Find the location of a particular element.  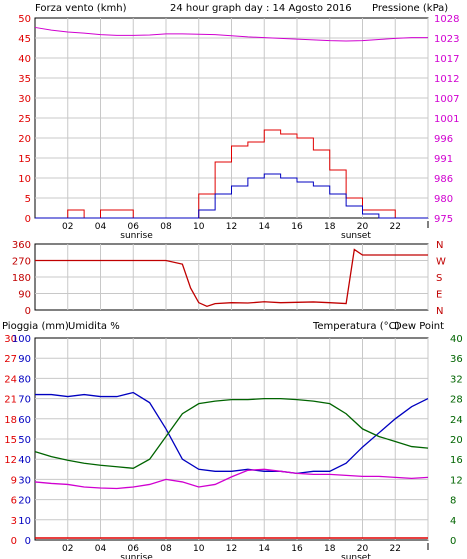

rain-tick-label: 0 is located at coordinates (14, 541).